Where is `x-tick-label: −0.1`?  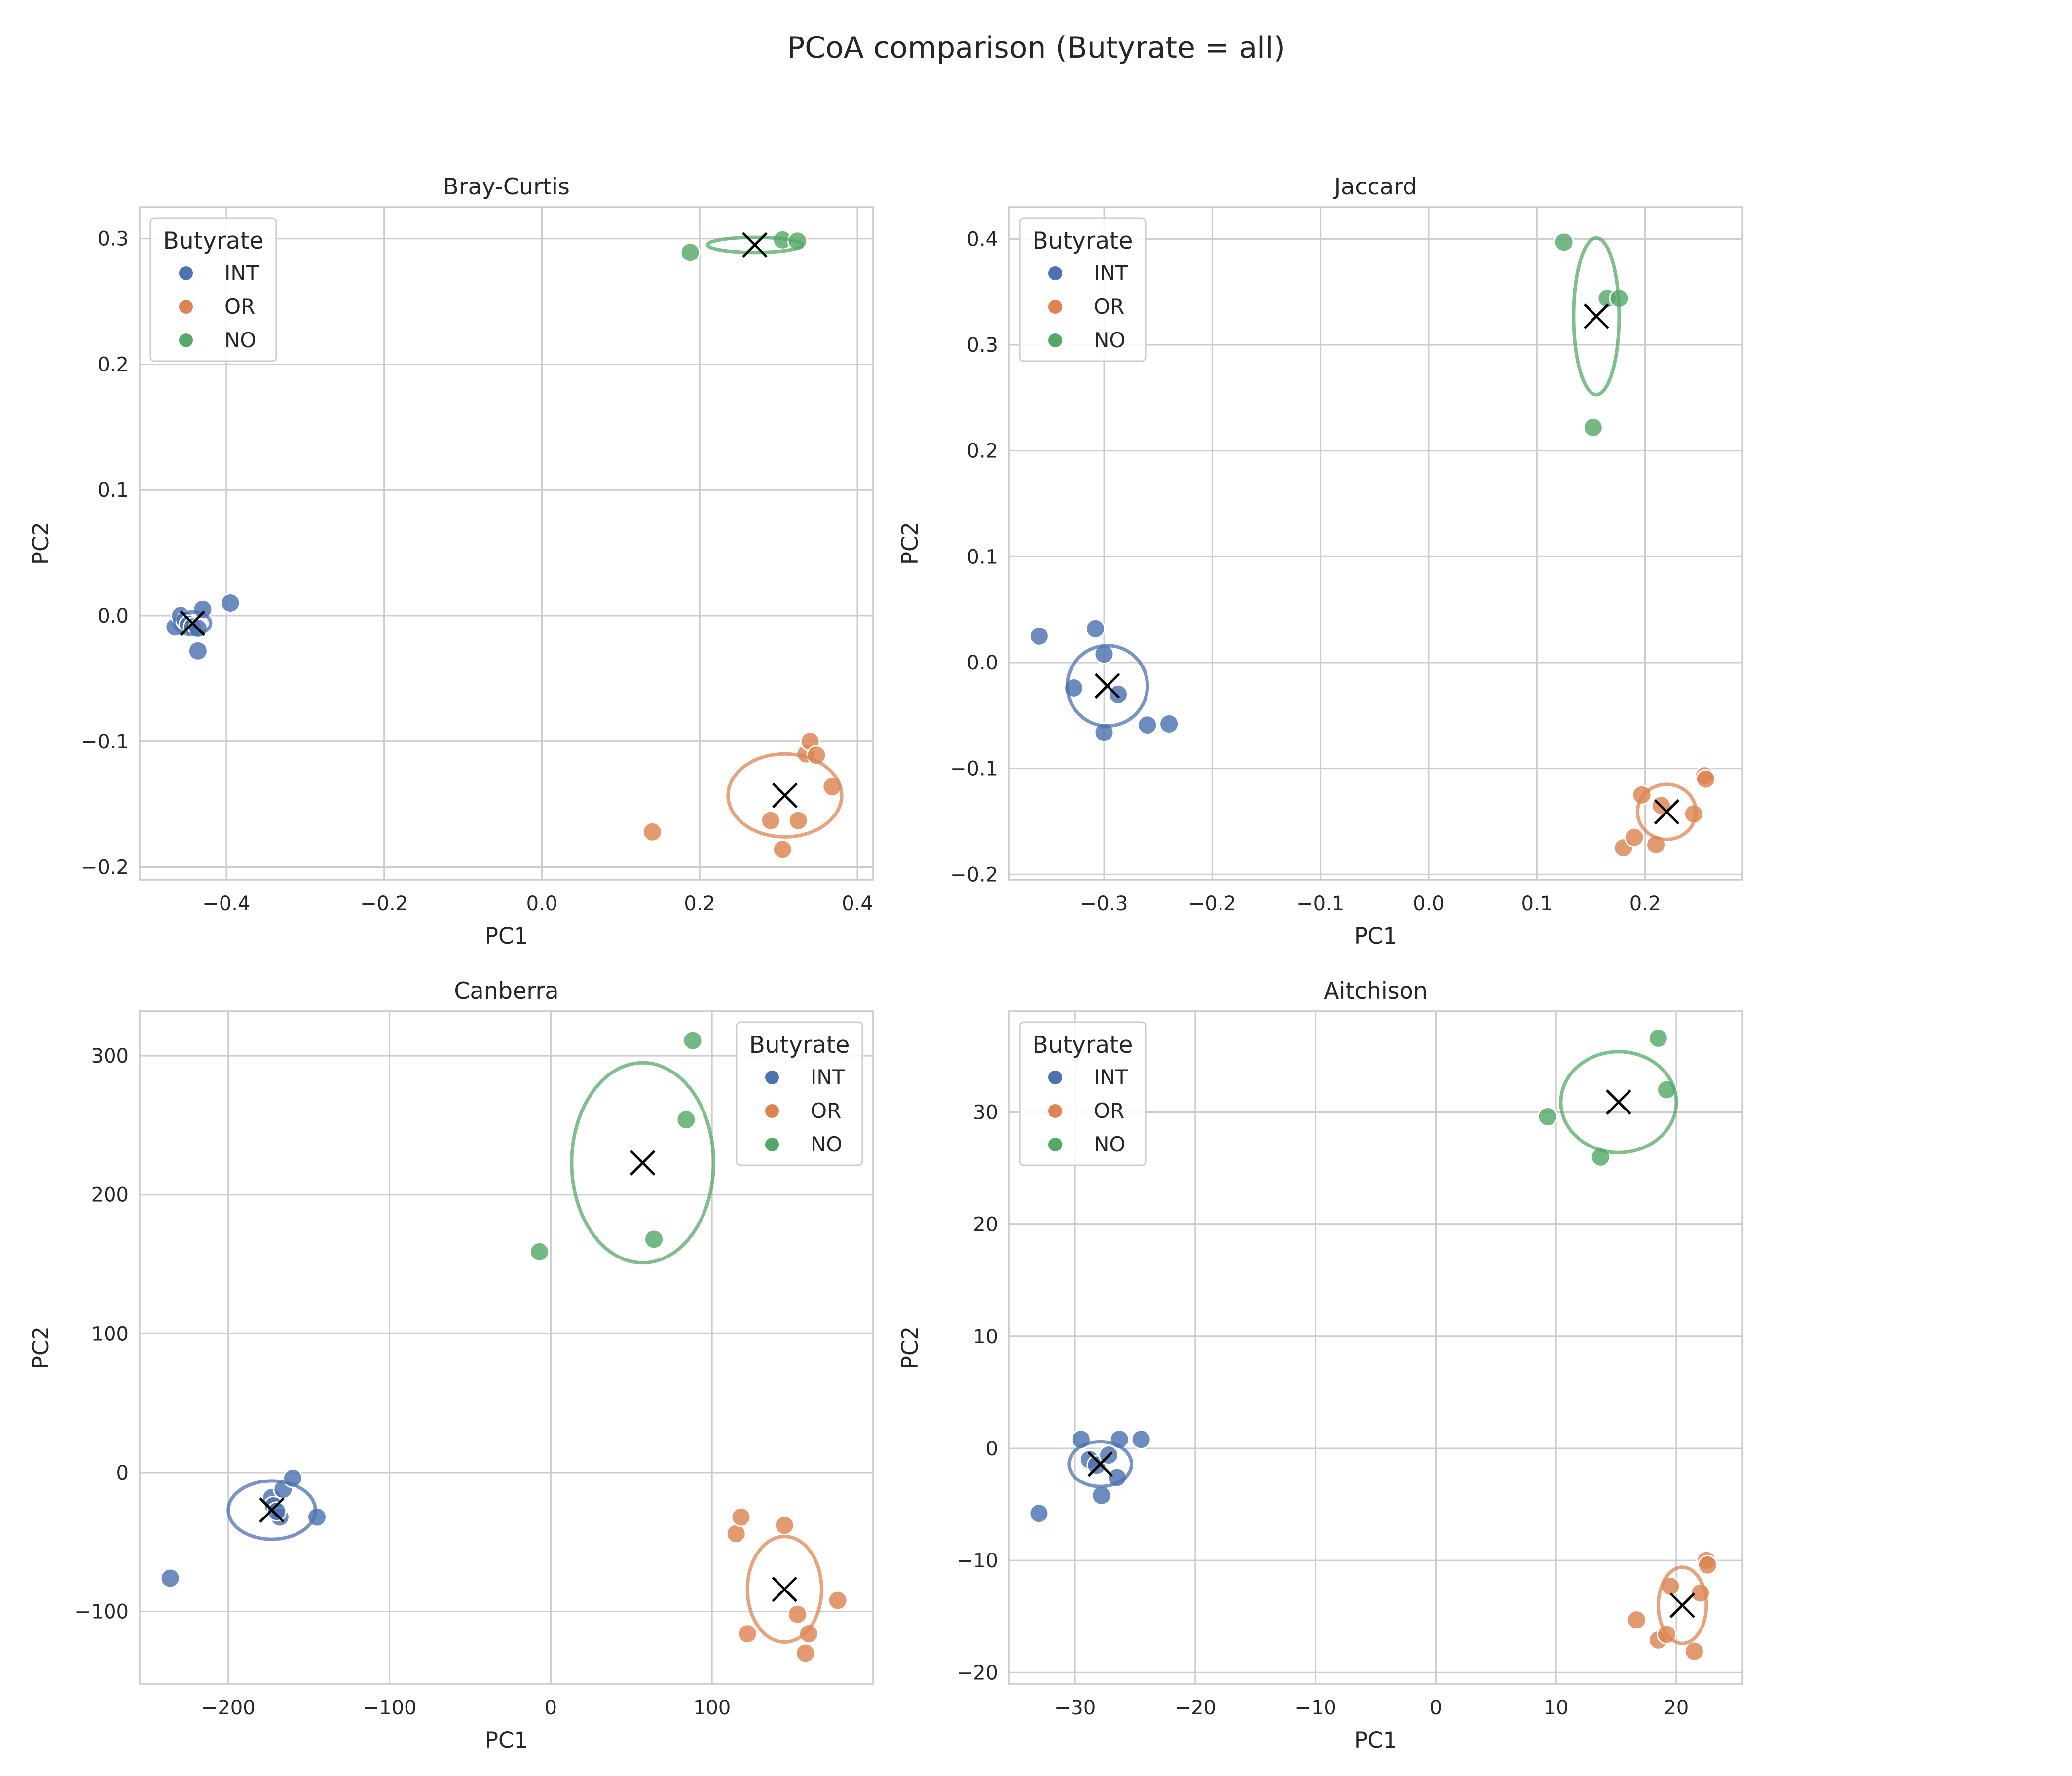 x-tick-label: −0.1 is located at coordinates (1320, 903).